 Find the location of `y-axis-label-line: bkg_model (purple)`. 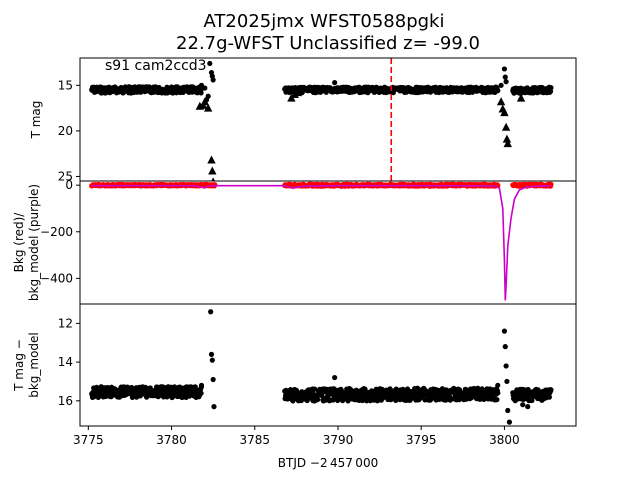

y-axis-label-line: bkg_model (purple) is located at coordinates (34, 242).